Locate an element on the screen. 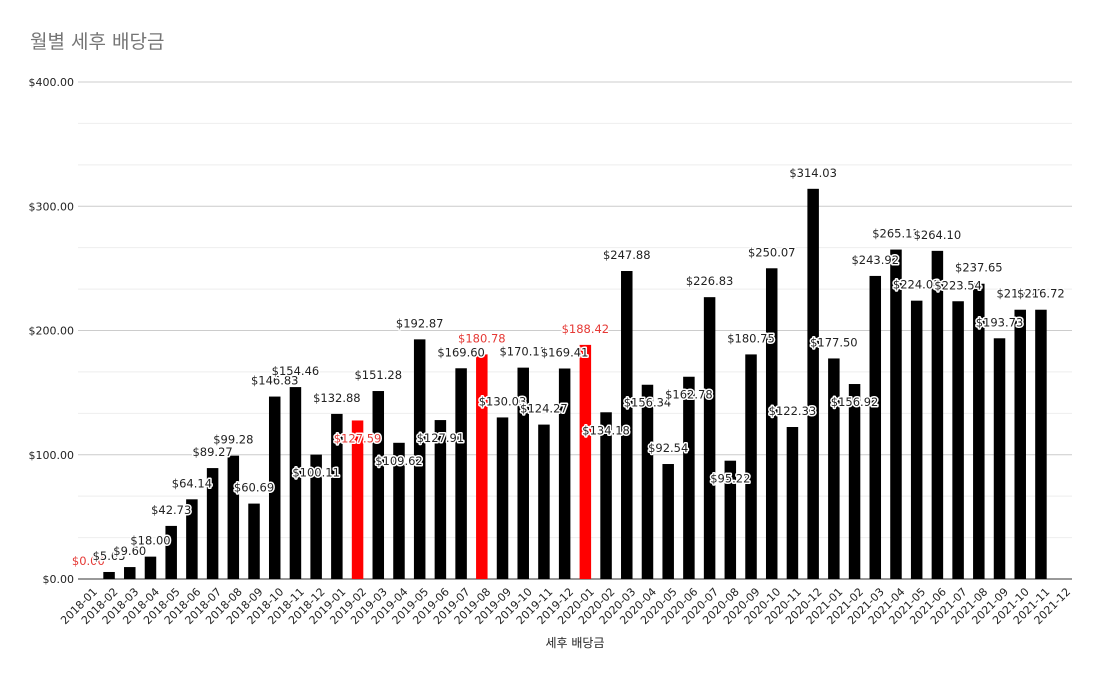  data-label: $156.92 is located at coordinates (855, 402).